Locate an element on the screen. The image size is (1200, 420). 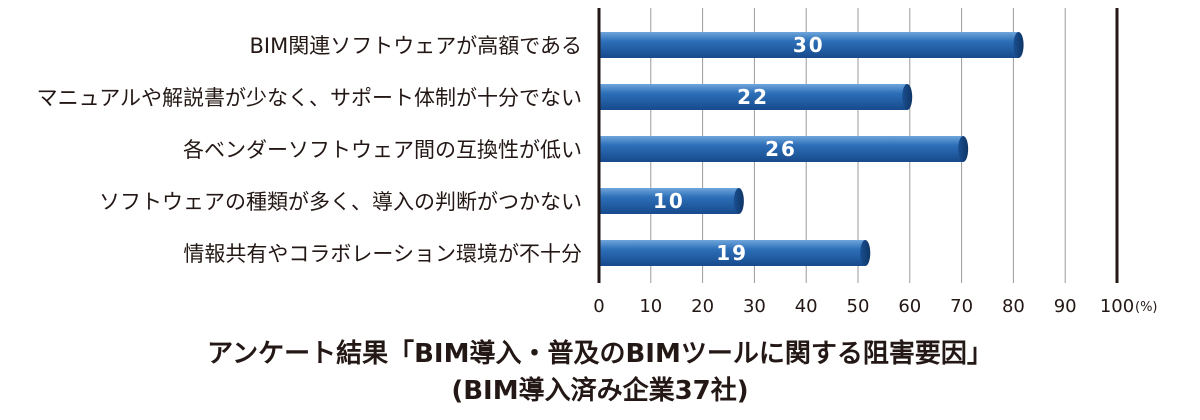
bar-value-label: 22 is located at coordinates (753, 97).